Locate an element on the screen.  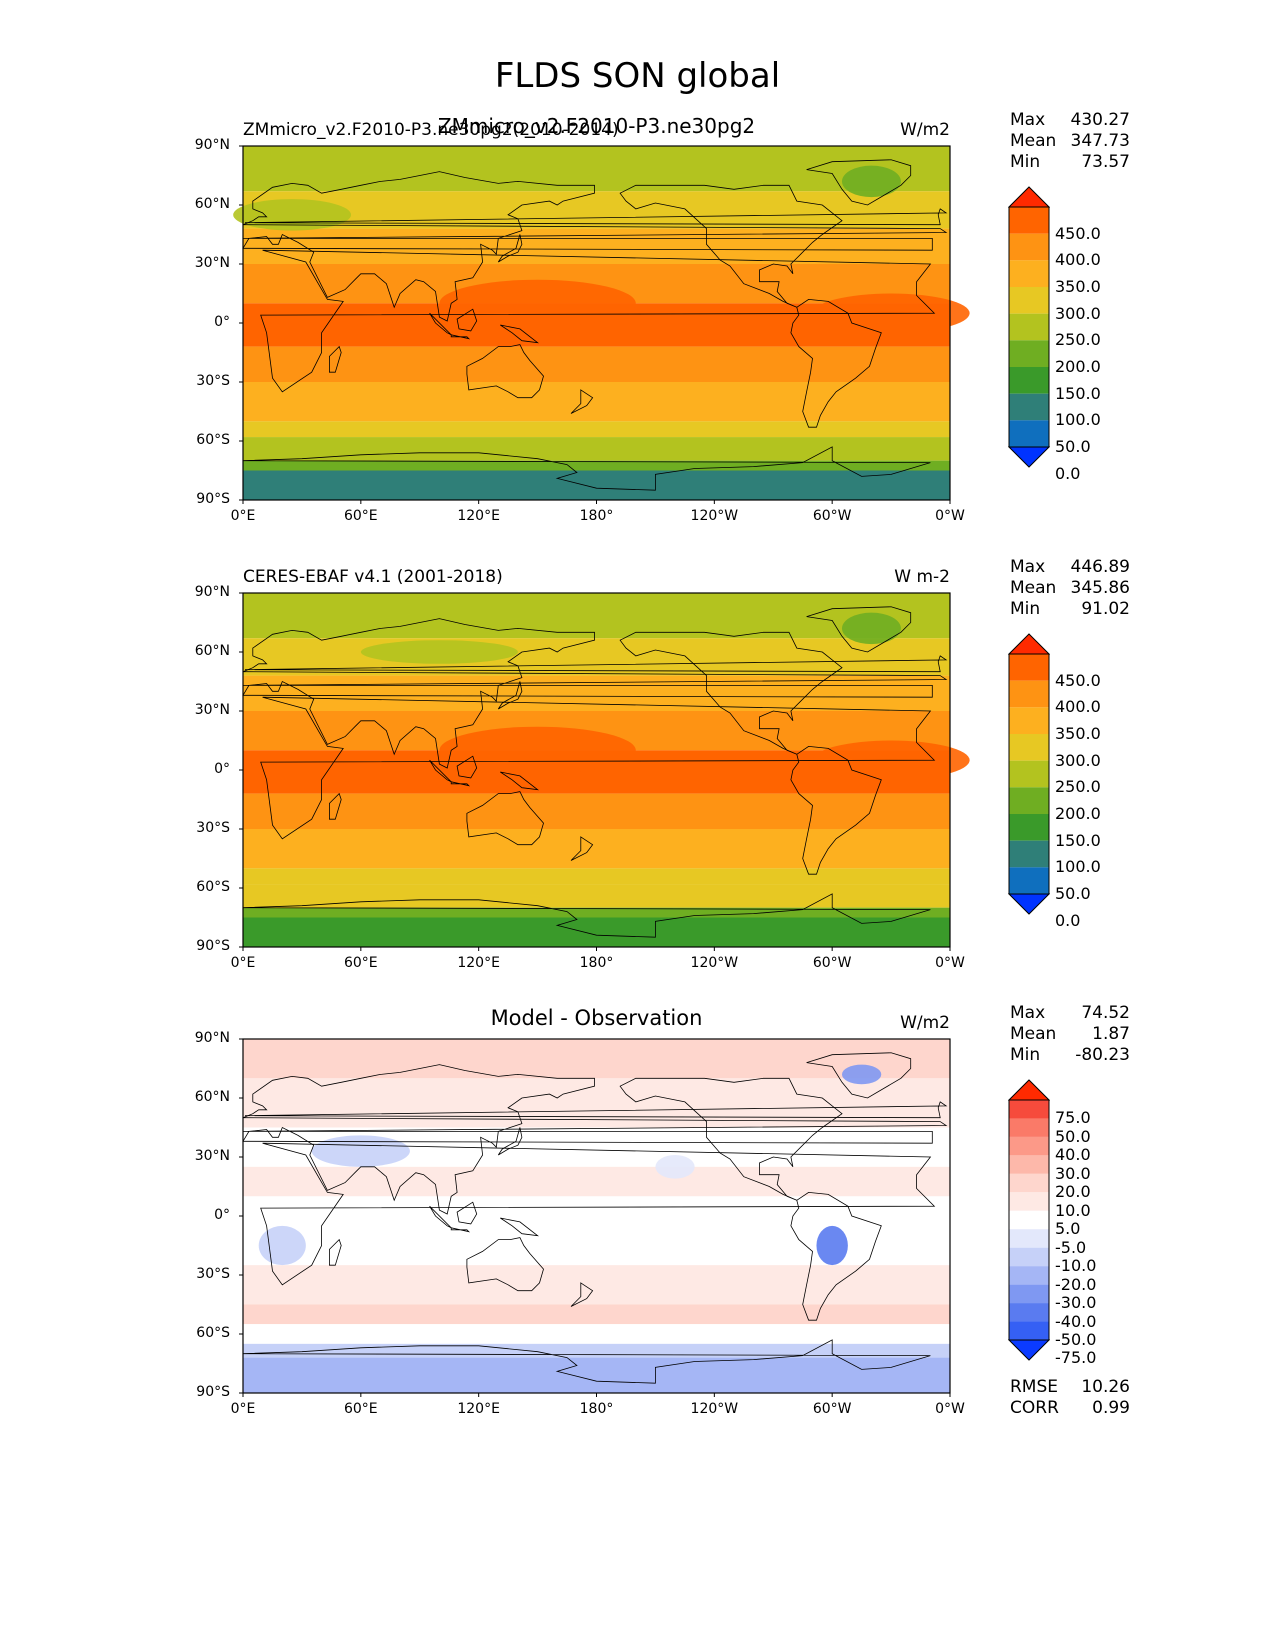
stat-value: 73.57 is located at coordinates (1105, 162).